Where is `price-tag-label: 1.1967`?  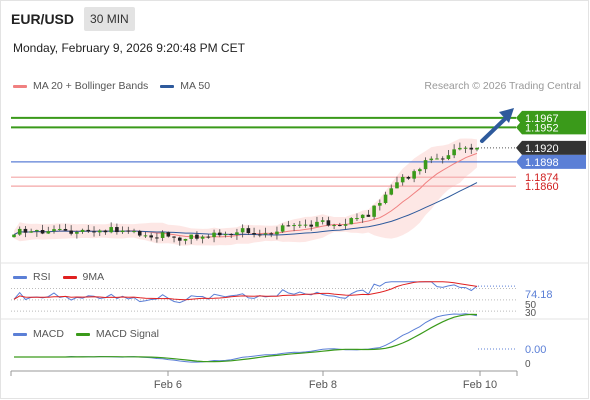
price-tag-label: 1.1967 is located at coordinates (542, 119).